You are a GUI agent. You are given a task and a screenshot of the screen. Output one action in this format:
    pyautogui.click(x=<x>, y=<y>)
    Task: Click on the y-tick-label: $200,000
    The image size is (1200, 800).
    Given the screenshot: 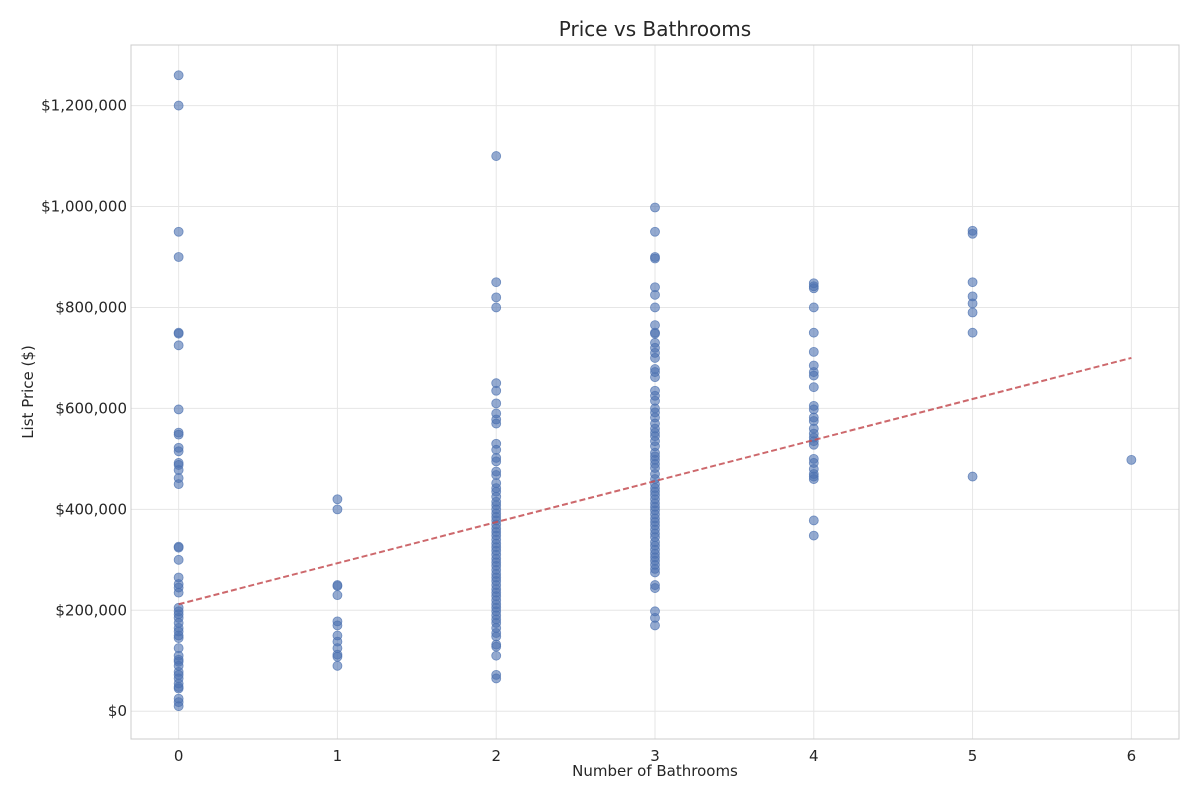 What is the action you would take?
    pyautogui.click(x=91, y=610)
    